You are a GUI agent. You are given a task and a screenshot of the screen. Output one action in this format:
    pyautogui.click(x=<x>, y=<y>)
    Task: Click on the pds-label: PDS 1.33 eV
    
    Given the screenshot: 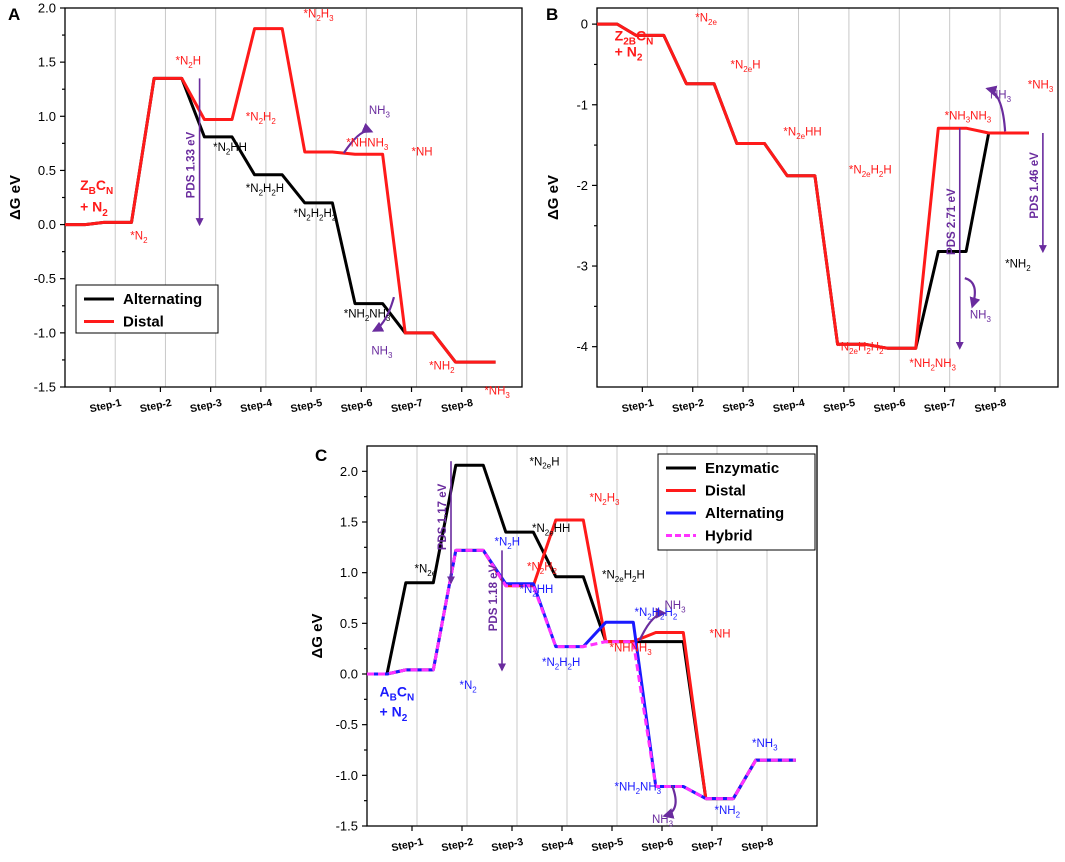 What is the action you would take?
    pyautogui.click(x=192, y=164)
    